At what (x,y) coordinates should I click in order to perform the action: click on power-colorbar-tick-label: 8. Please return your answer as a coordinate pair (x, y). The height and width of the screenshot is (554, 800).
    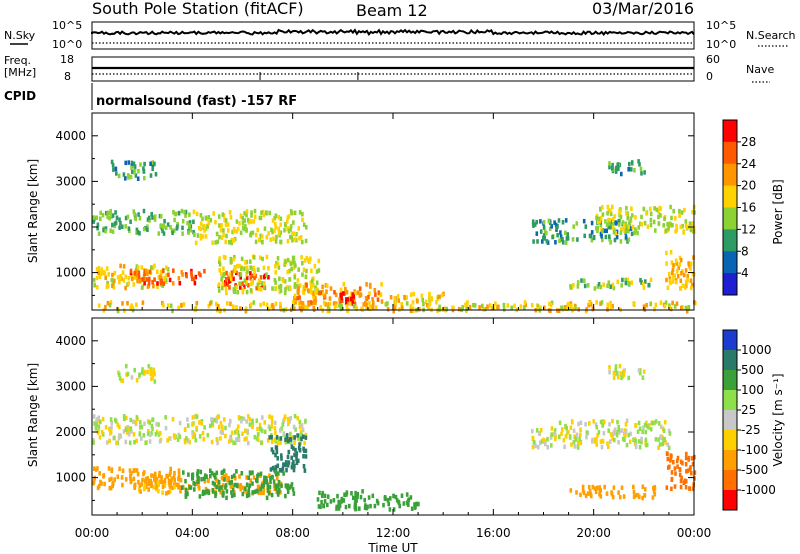
    Looking at the image, I should click on (745, 251).